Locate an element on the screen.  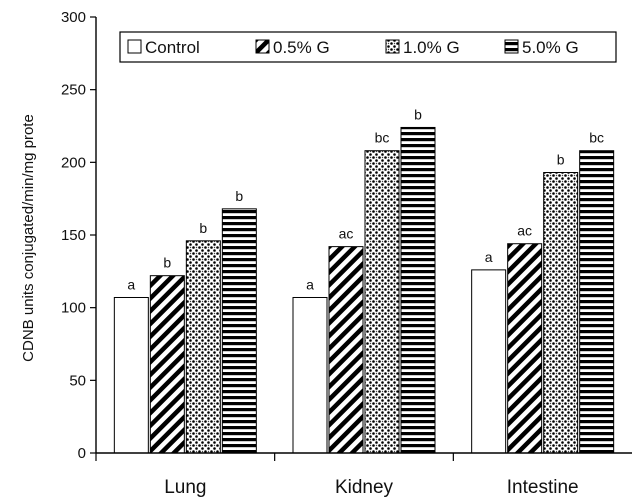
legend-label: 5.0% G is located at coordinates (550, 47).